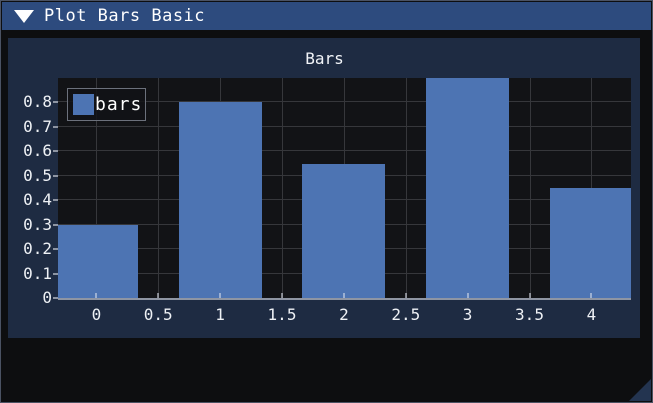 The image size is (653, 403). I want to click on y-tick-label: 0.1, so click(37, 273).